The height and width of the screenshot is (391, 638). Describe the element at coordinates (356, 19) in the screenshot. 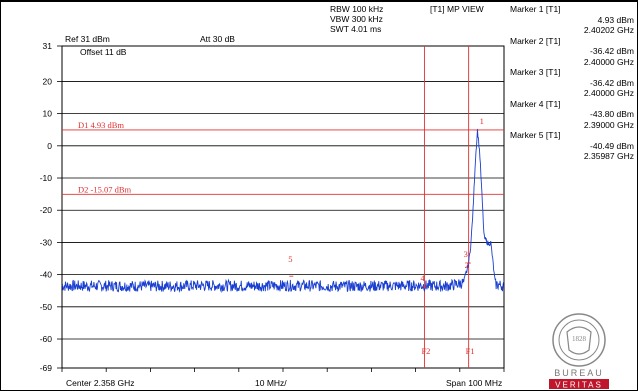

I see `vbw-label: VBW 300 kHz` at that location.